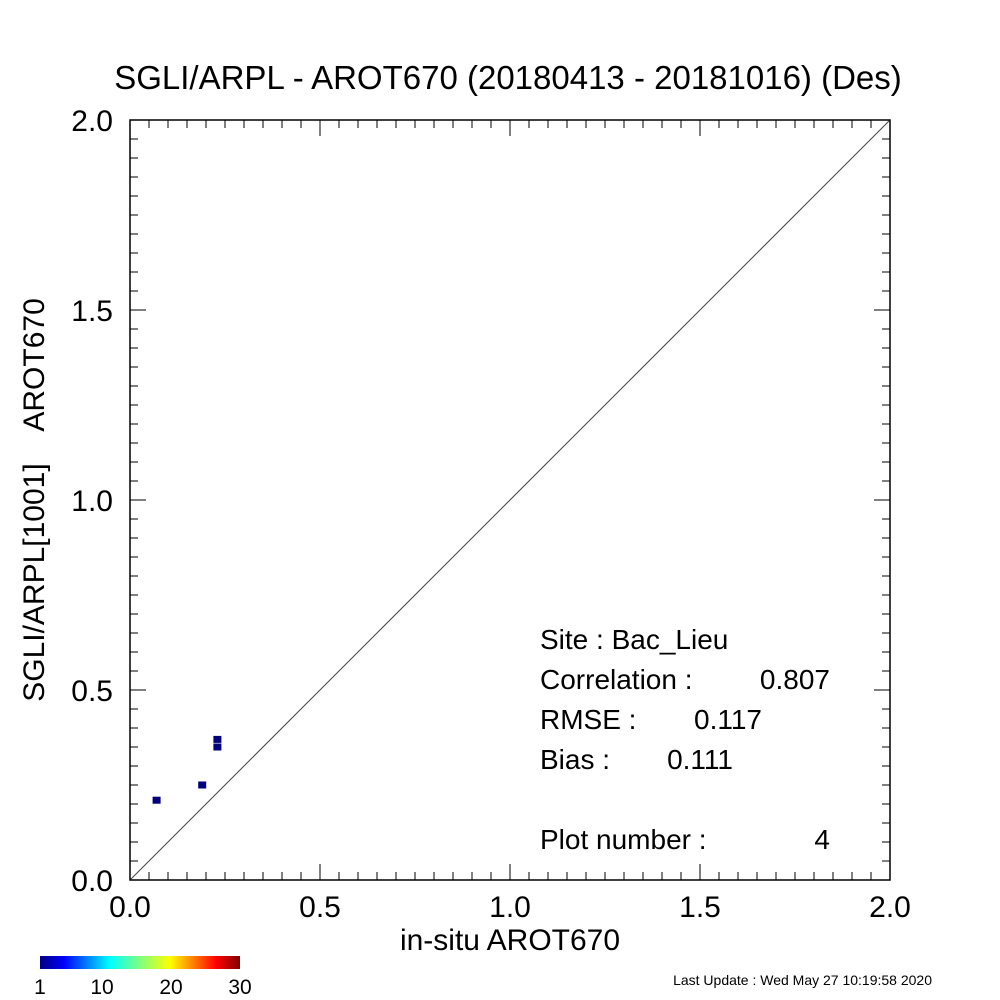 The height and width of the screenshot is (1000, 1000). Describe the element at coordinates (130, 907) in the screenshot. I see `x-tick-label: 0.0` at that location.